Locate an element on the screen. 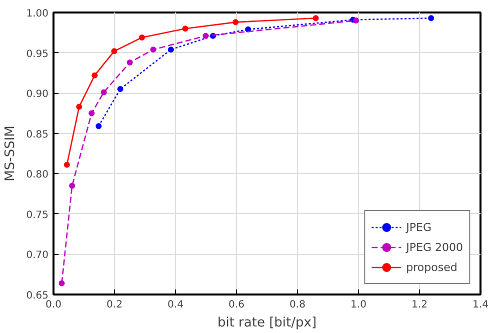 The height and width of the screenshot is (333, 500). x-tick-label: 0.6 is located at coordinates (236, 305).